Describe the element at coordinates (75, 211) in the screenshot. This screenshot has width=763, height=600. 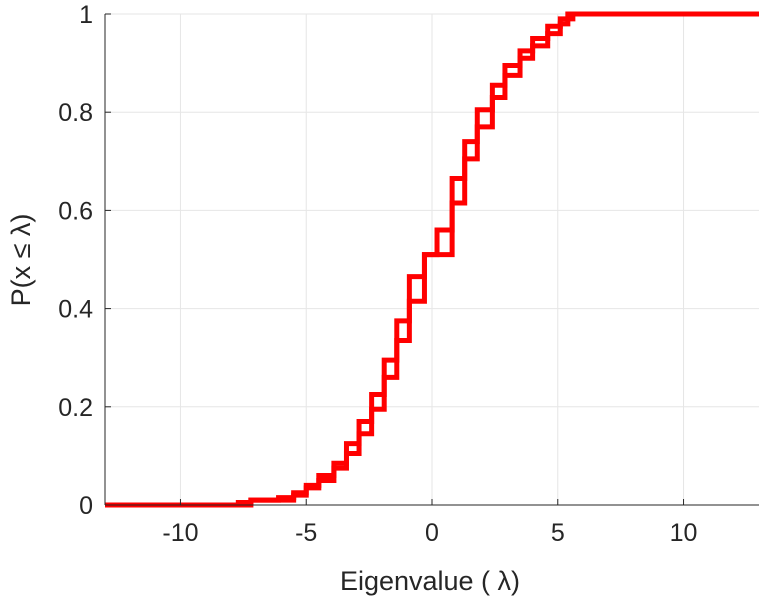
I see `y-tick-label: 0.6` at that location.